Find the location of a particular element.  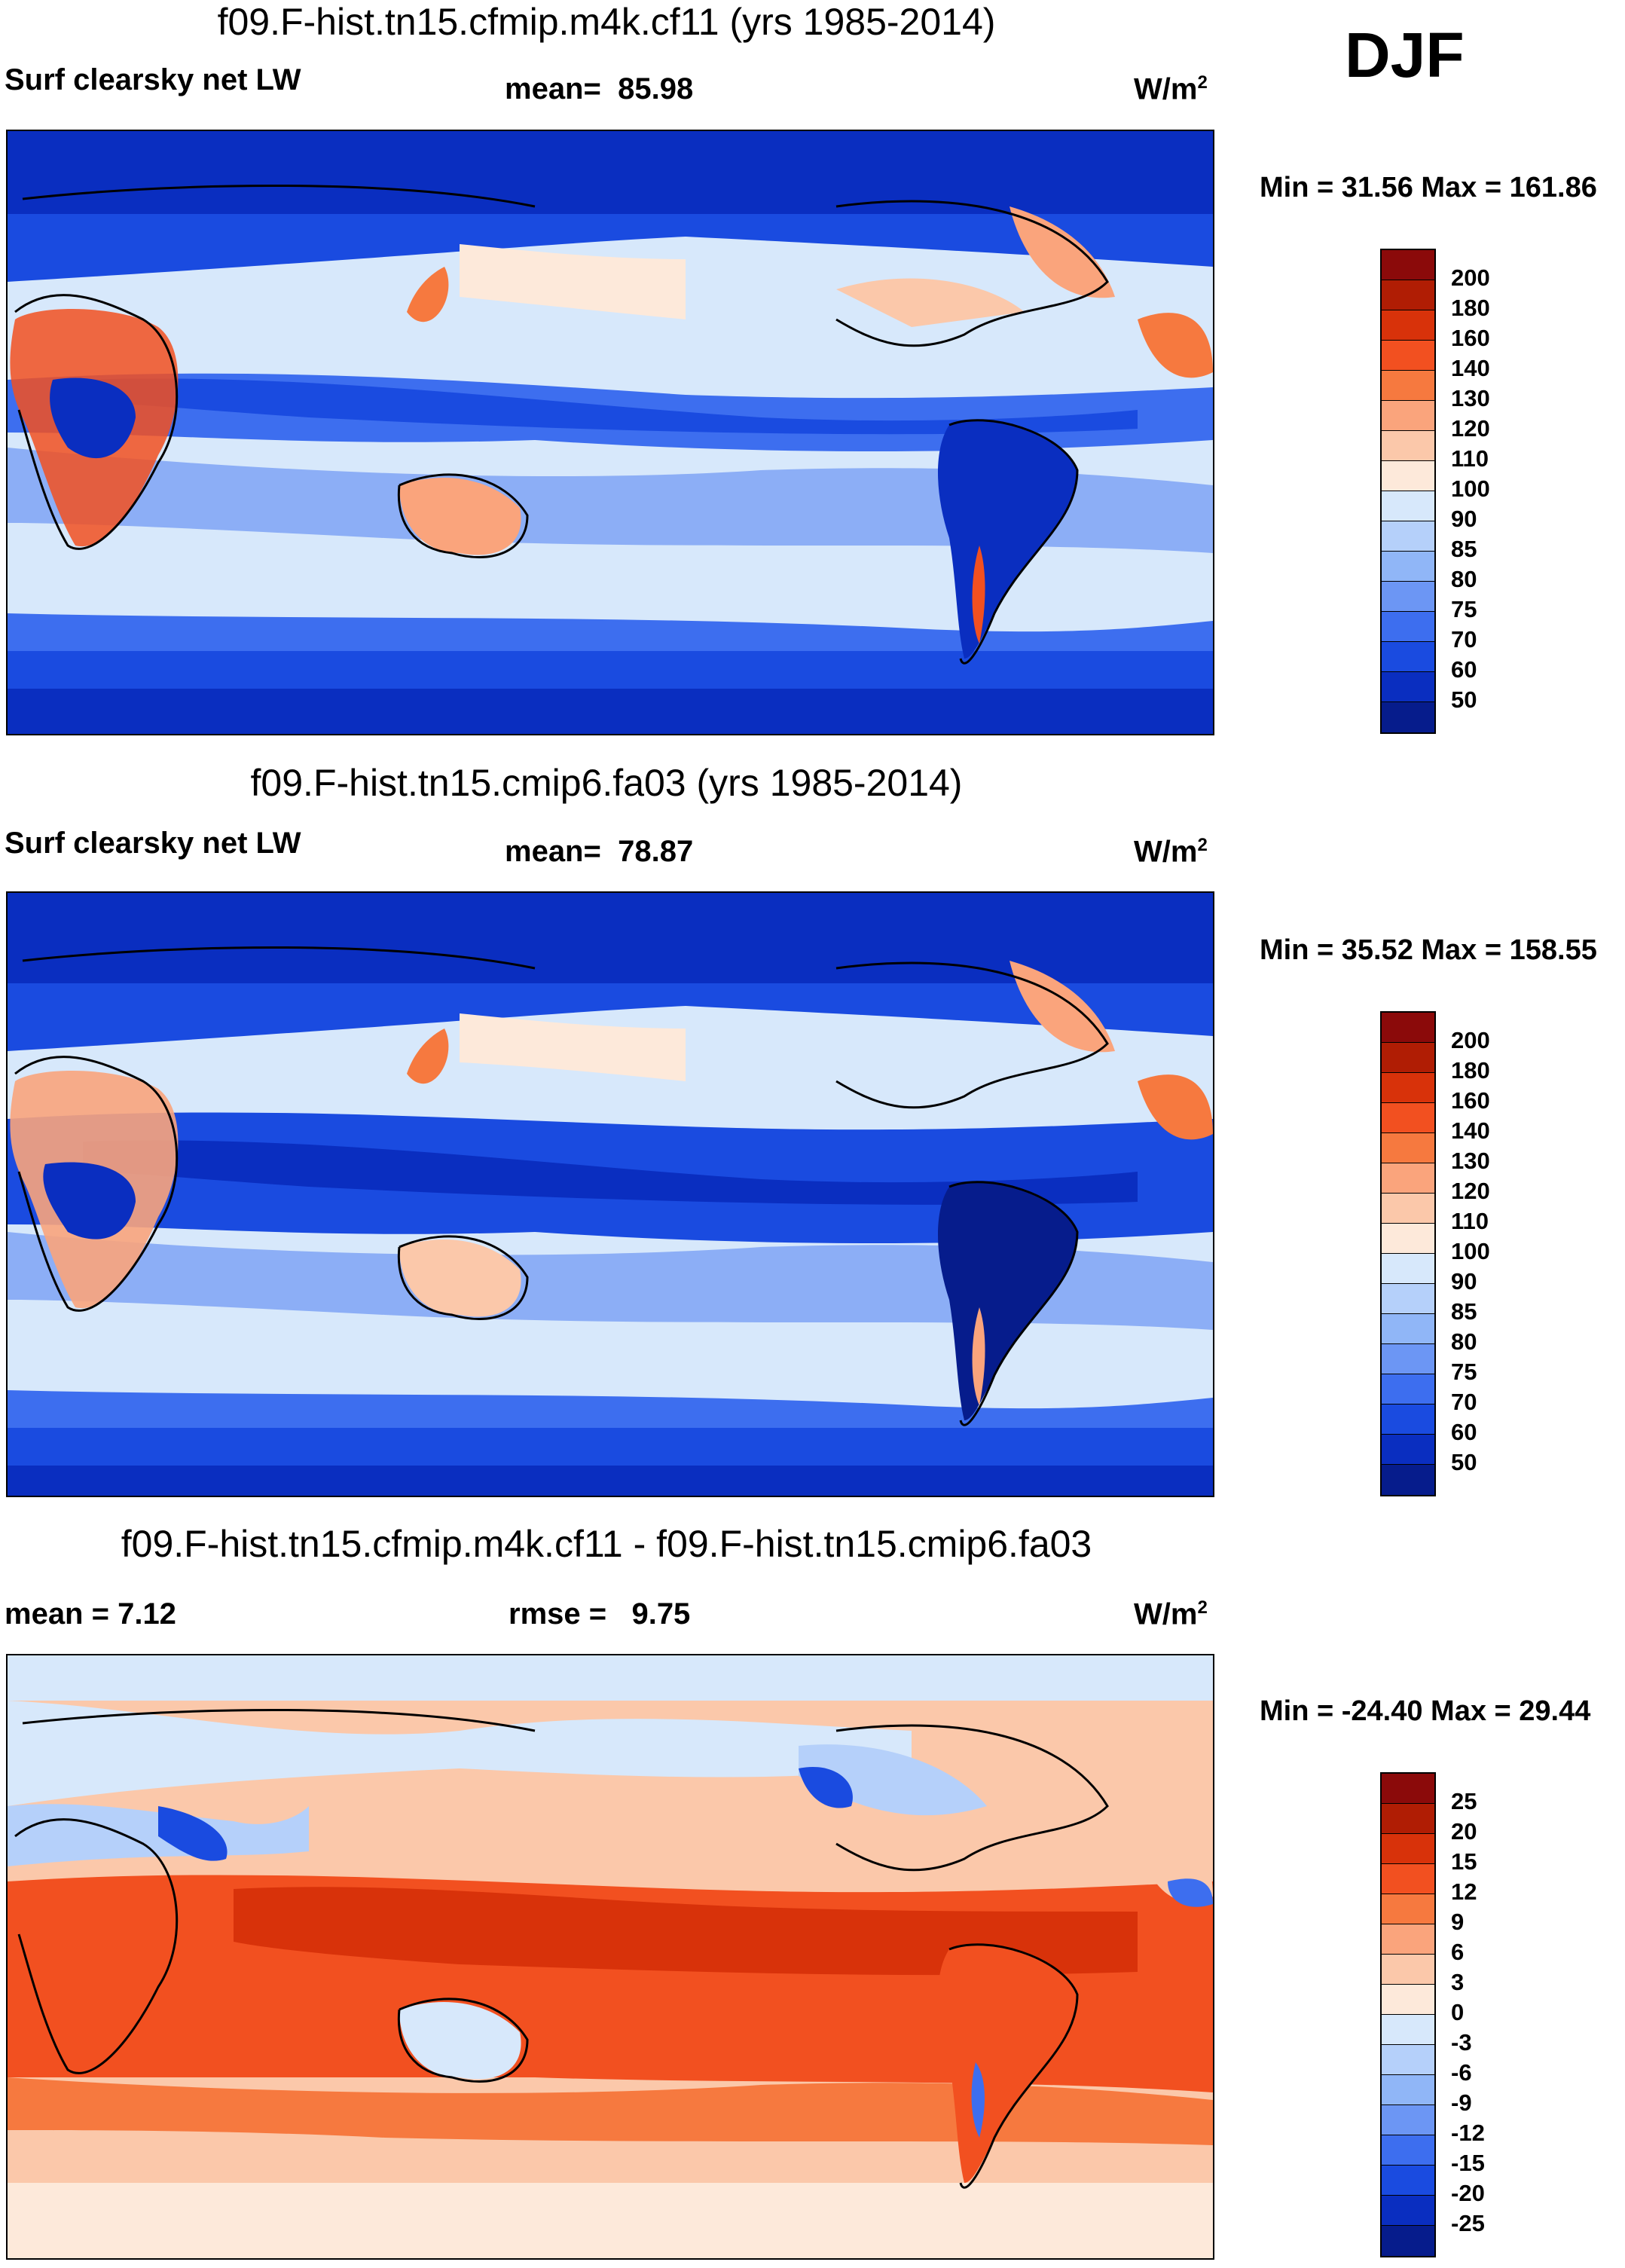

panel2-cb-label: 200 is located at coordinates (1470, 1040).